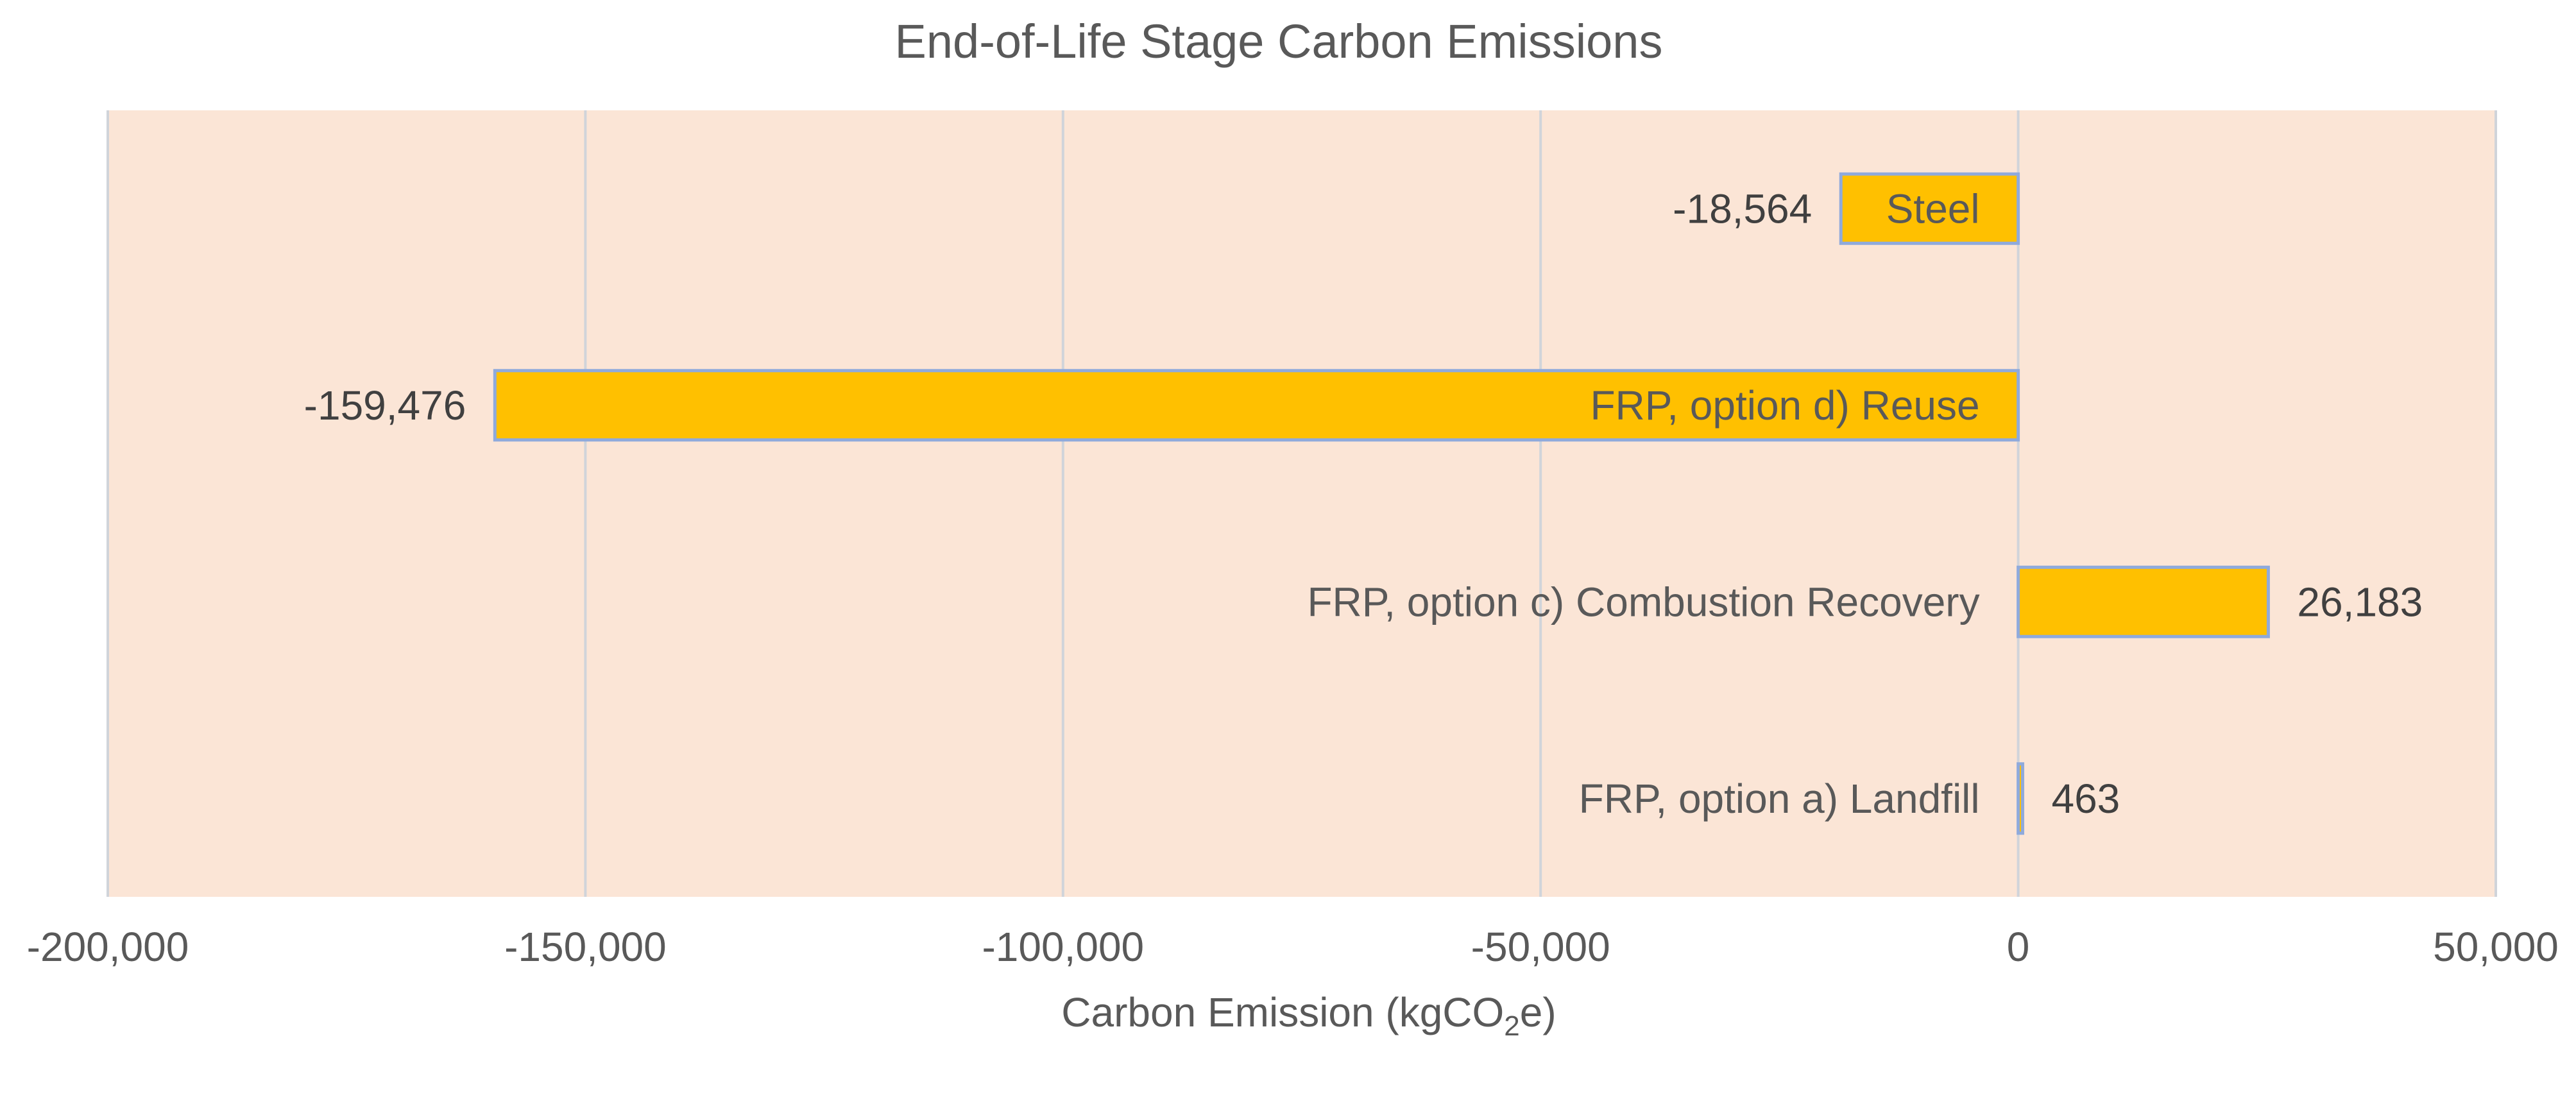 Image resolution: width=2576 pixels, height=1097 pixels. What do you see at coordinates (1933, 208) in the screenshot?
I see `category-label: Steel` at bounding box center [1933, 208].